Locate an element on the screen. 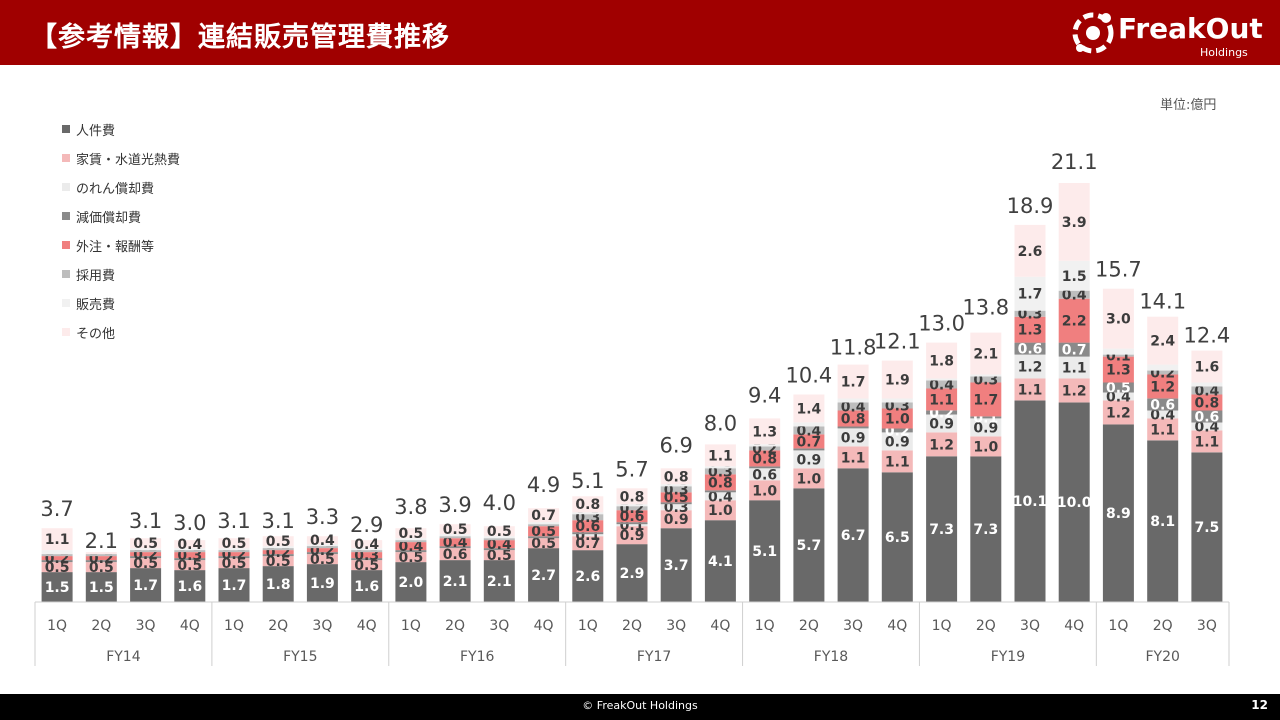 The height and width of the screenshot is (720, 1280). fiscal-year-label: FY15 is located at coordinates (300, 657).